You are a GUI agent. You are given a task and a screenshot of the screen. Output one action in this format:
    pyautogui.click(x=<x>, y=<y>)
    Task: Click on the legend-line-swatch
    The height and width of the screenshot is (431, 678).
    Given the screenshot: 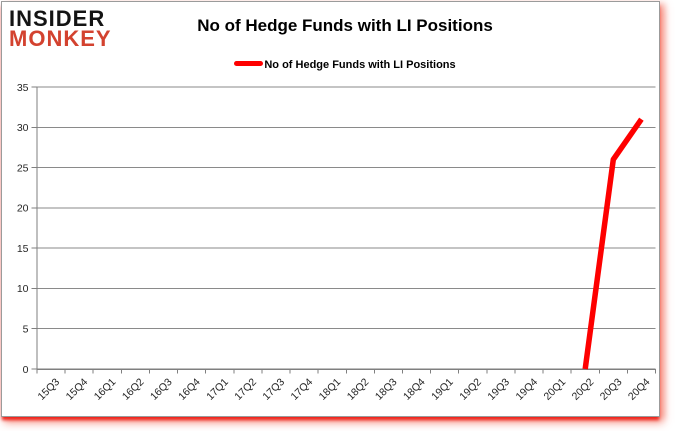 What is the action you would take?
    pyautogui.click(x=249, y=63)
    